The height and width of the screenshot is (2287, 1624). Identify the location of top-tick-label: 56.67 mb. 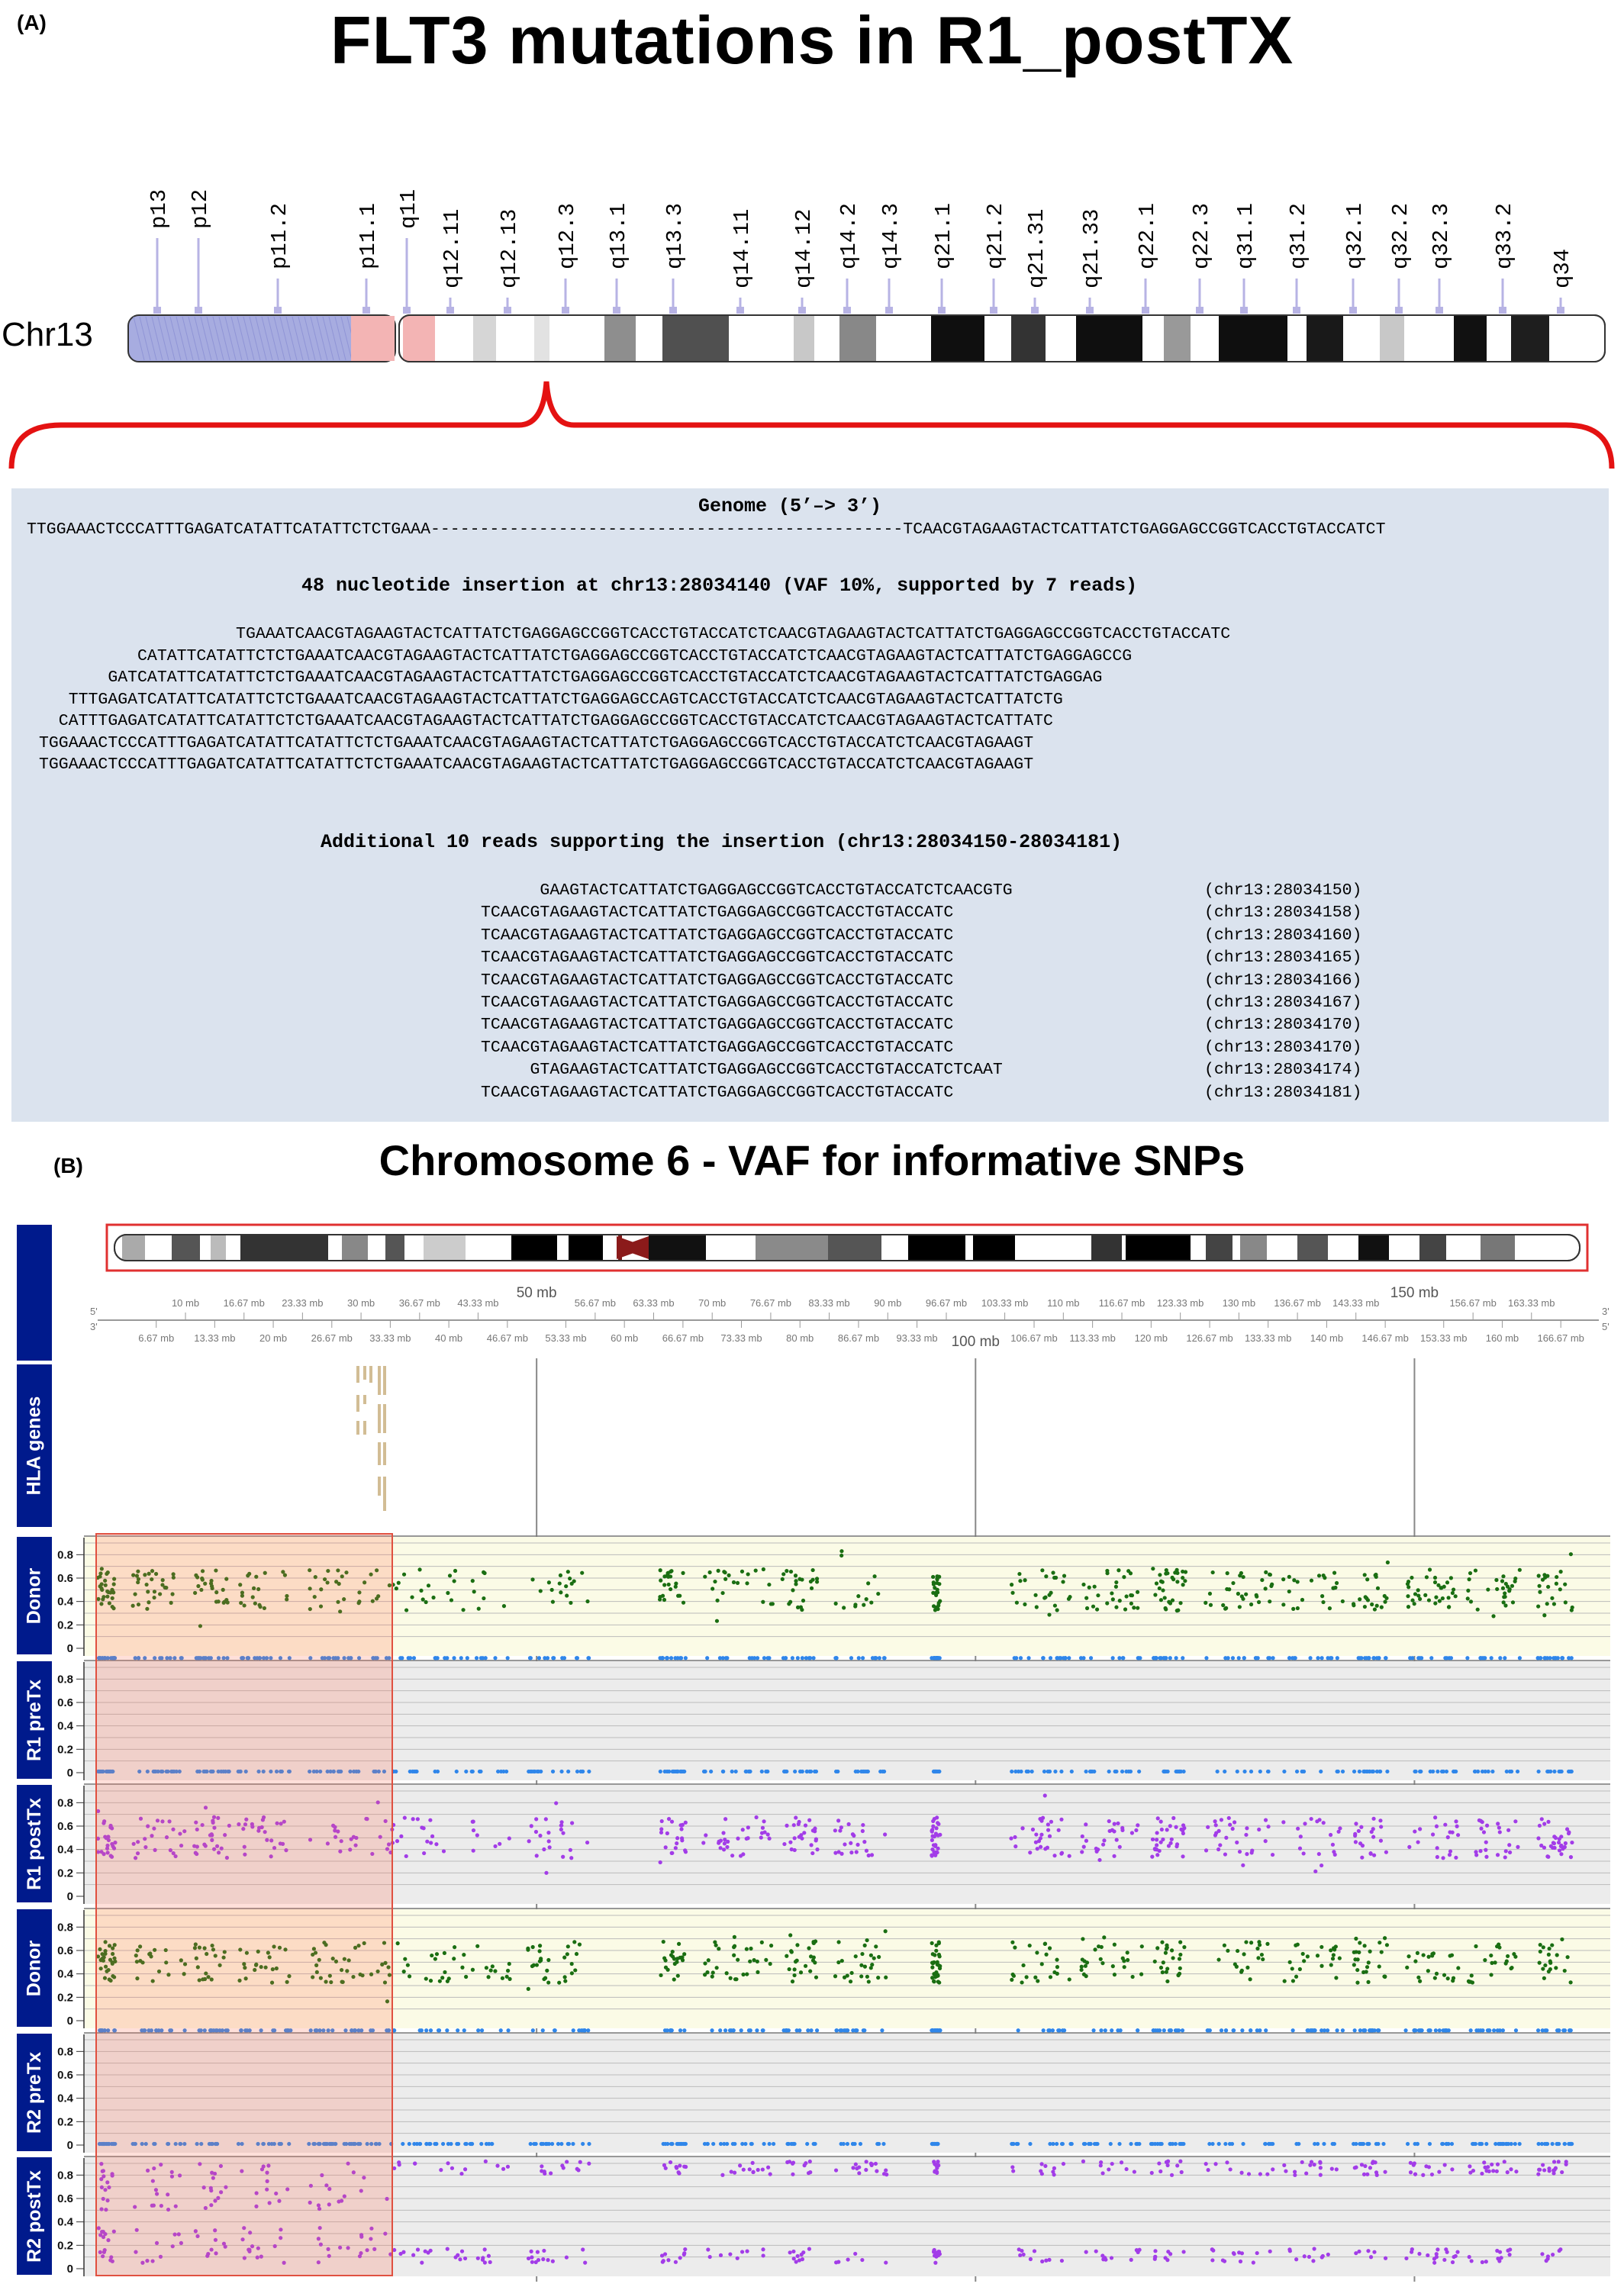
(595, 1303).